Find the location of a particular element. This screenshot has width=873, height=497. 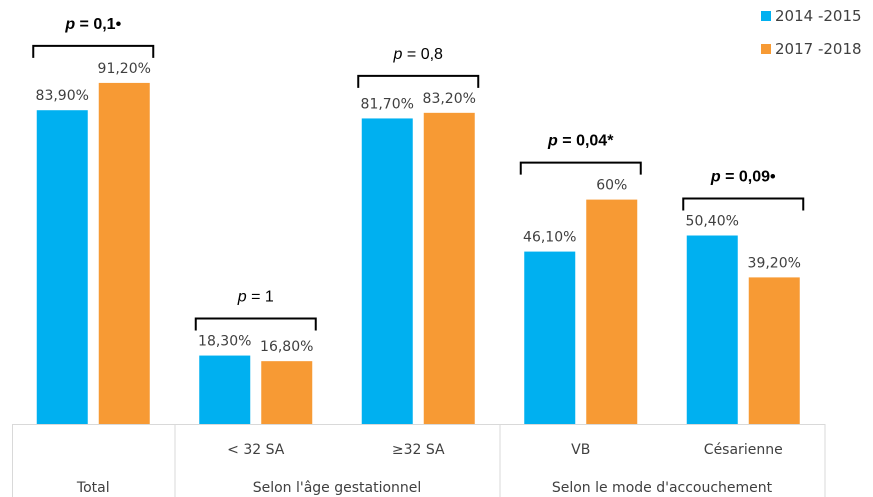

p-value-label: p = 0,09• is located at coordinates (743, 177).